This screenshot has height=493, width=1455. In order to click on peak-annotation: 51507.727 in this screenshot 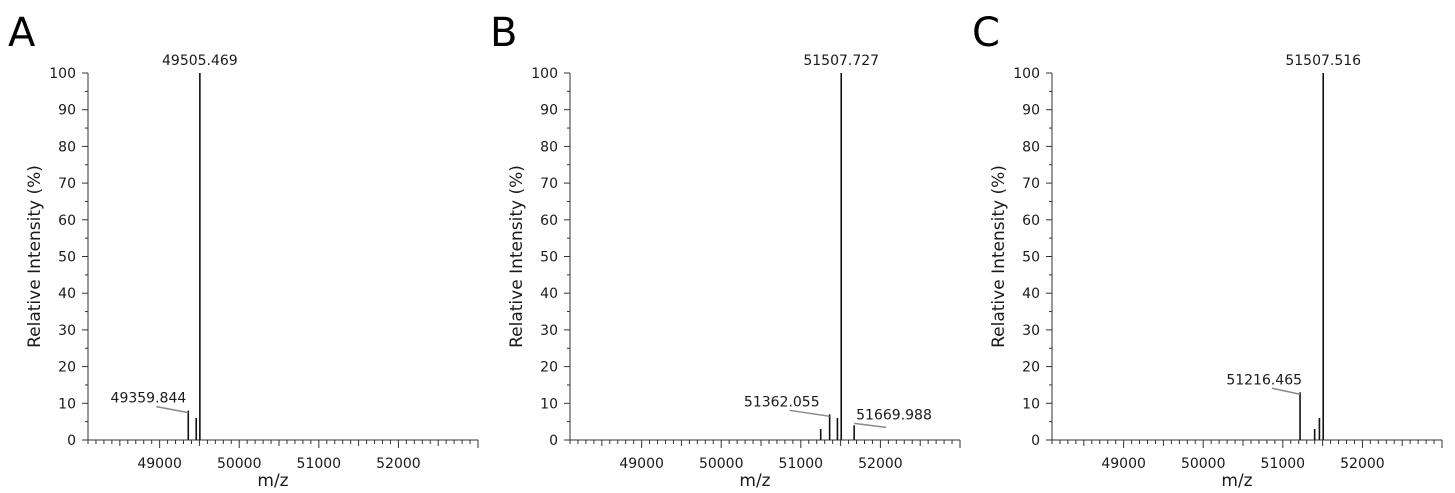, I will do `click(841, 61)`.